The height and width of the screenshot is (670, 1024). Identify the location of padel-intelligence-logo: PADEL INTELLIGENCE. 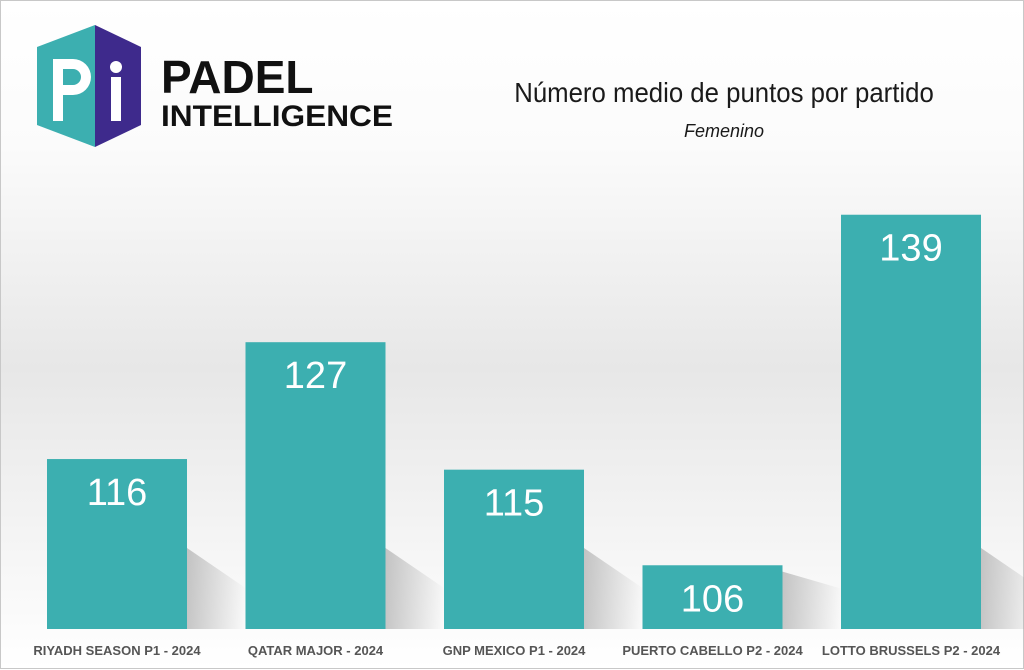
(215, 86).